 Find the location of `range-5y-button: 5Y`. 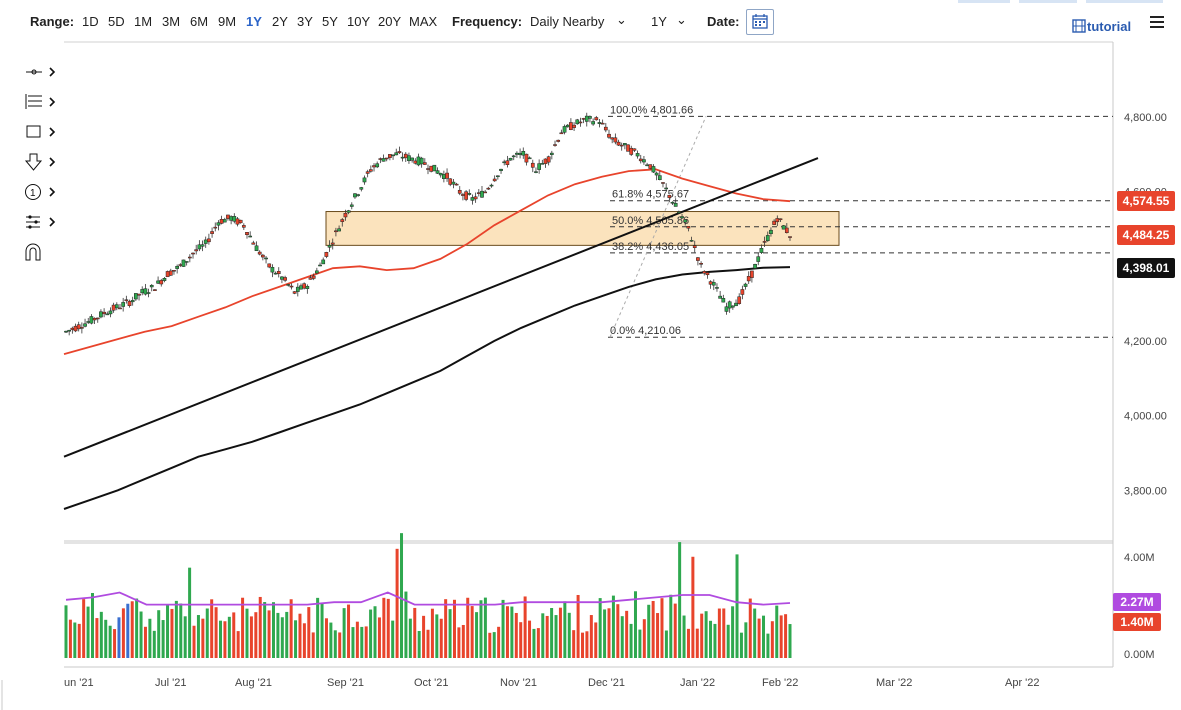

range-5y-button: 5Y is located at coordinates (330, 21).